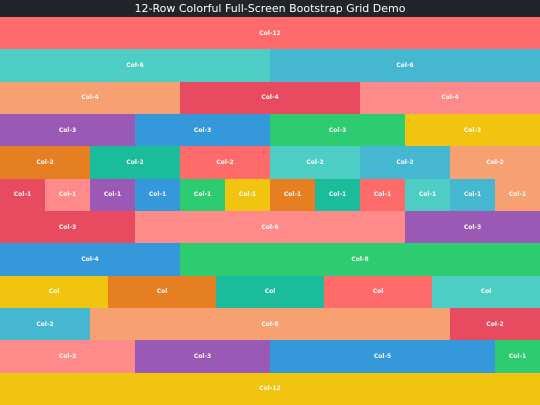 This screenshot has height=405, width=540. I want to click on grid-row-9: Col Col Col Col Col, so click(270, 291).